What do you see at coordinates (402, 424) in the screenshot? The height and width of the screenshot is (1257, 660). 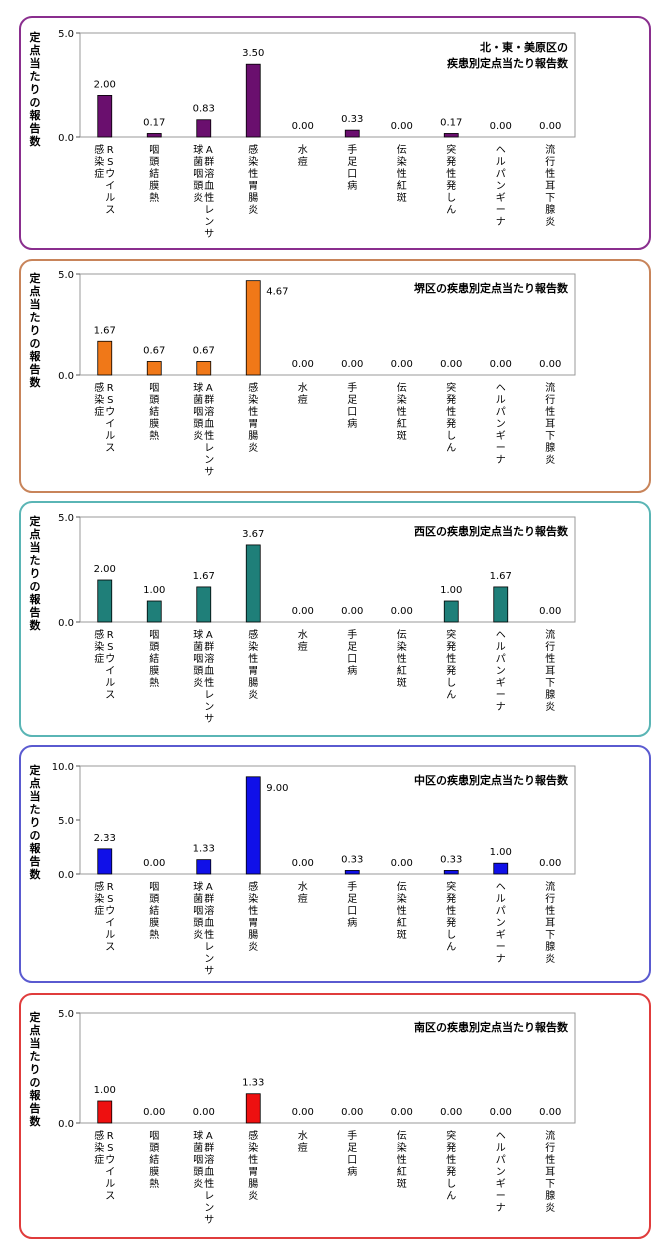 I see `x-tick-char: 紅` at bounding box center [402, 424].